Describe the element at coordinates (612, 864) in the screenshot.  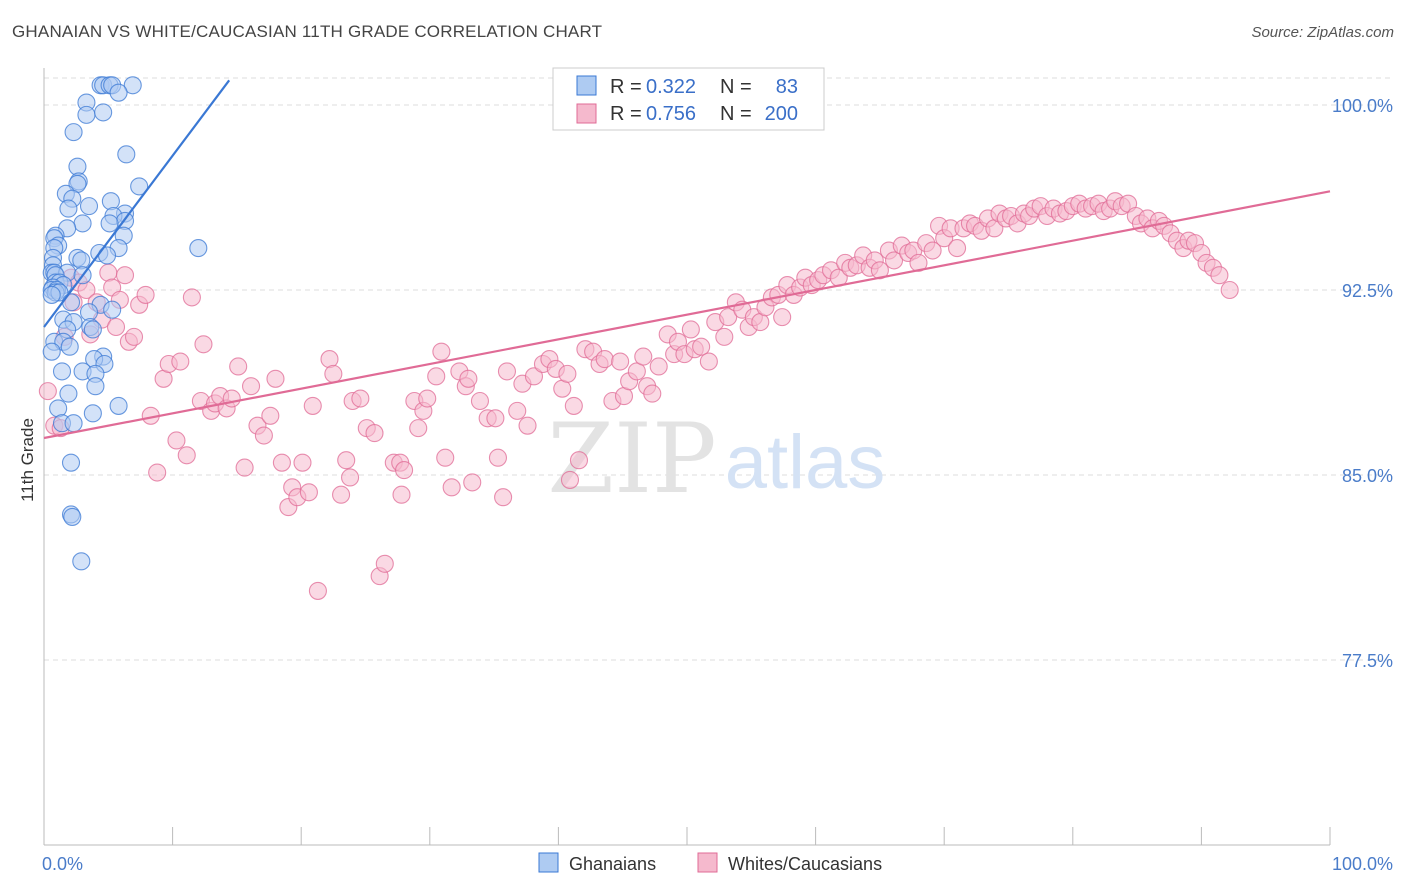
I see `legend-bottom-label-ghanaians: Ghanaians` at that location.